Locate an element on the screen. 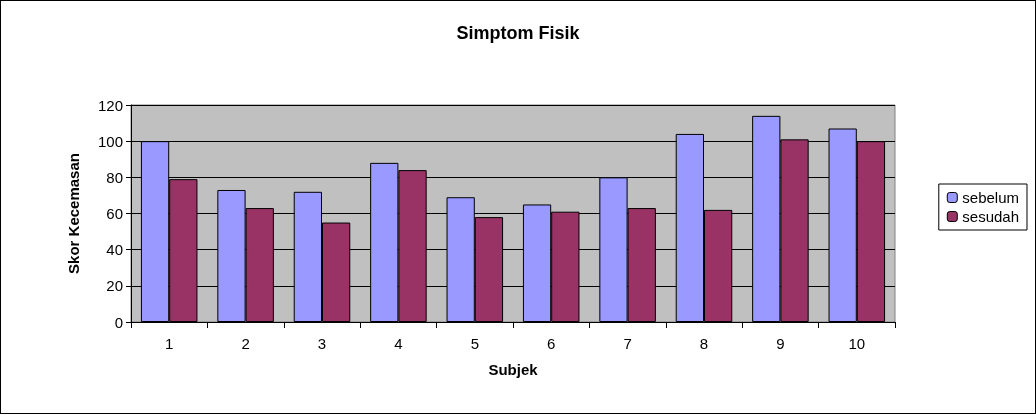 This screenshot has height=414, width=1036. y-tick-label: 0 is located at coordinates (118, 322).